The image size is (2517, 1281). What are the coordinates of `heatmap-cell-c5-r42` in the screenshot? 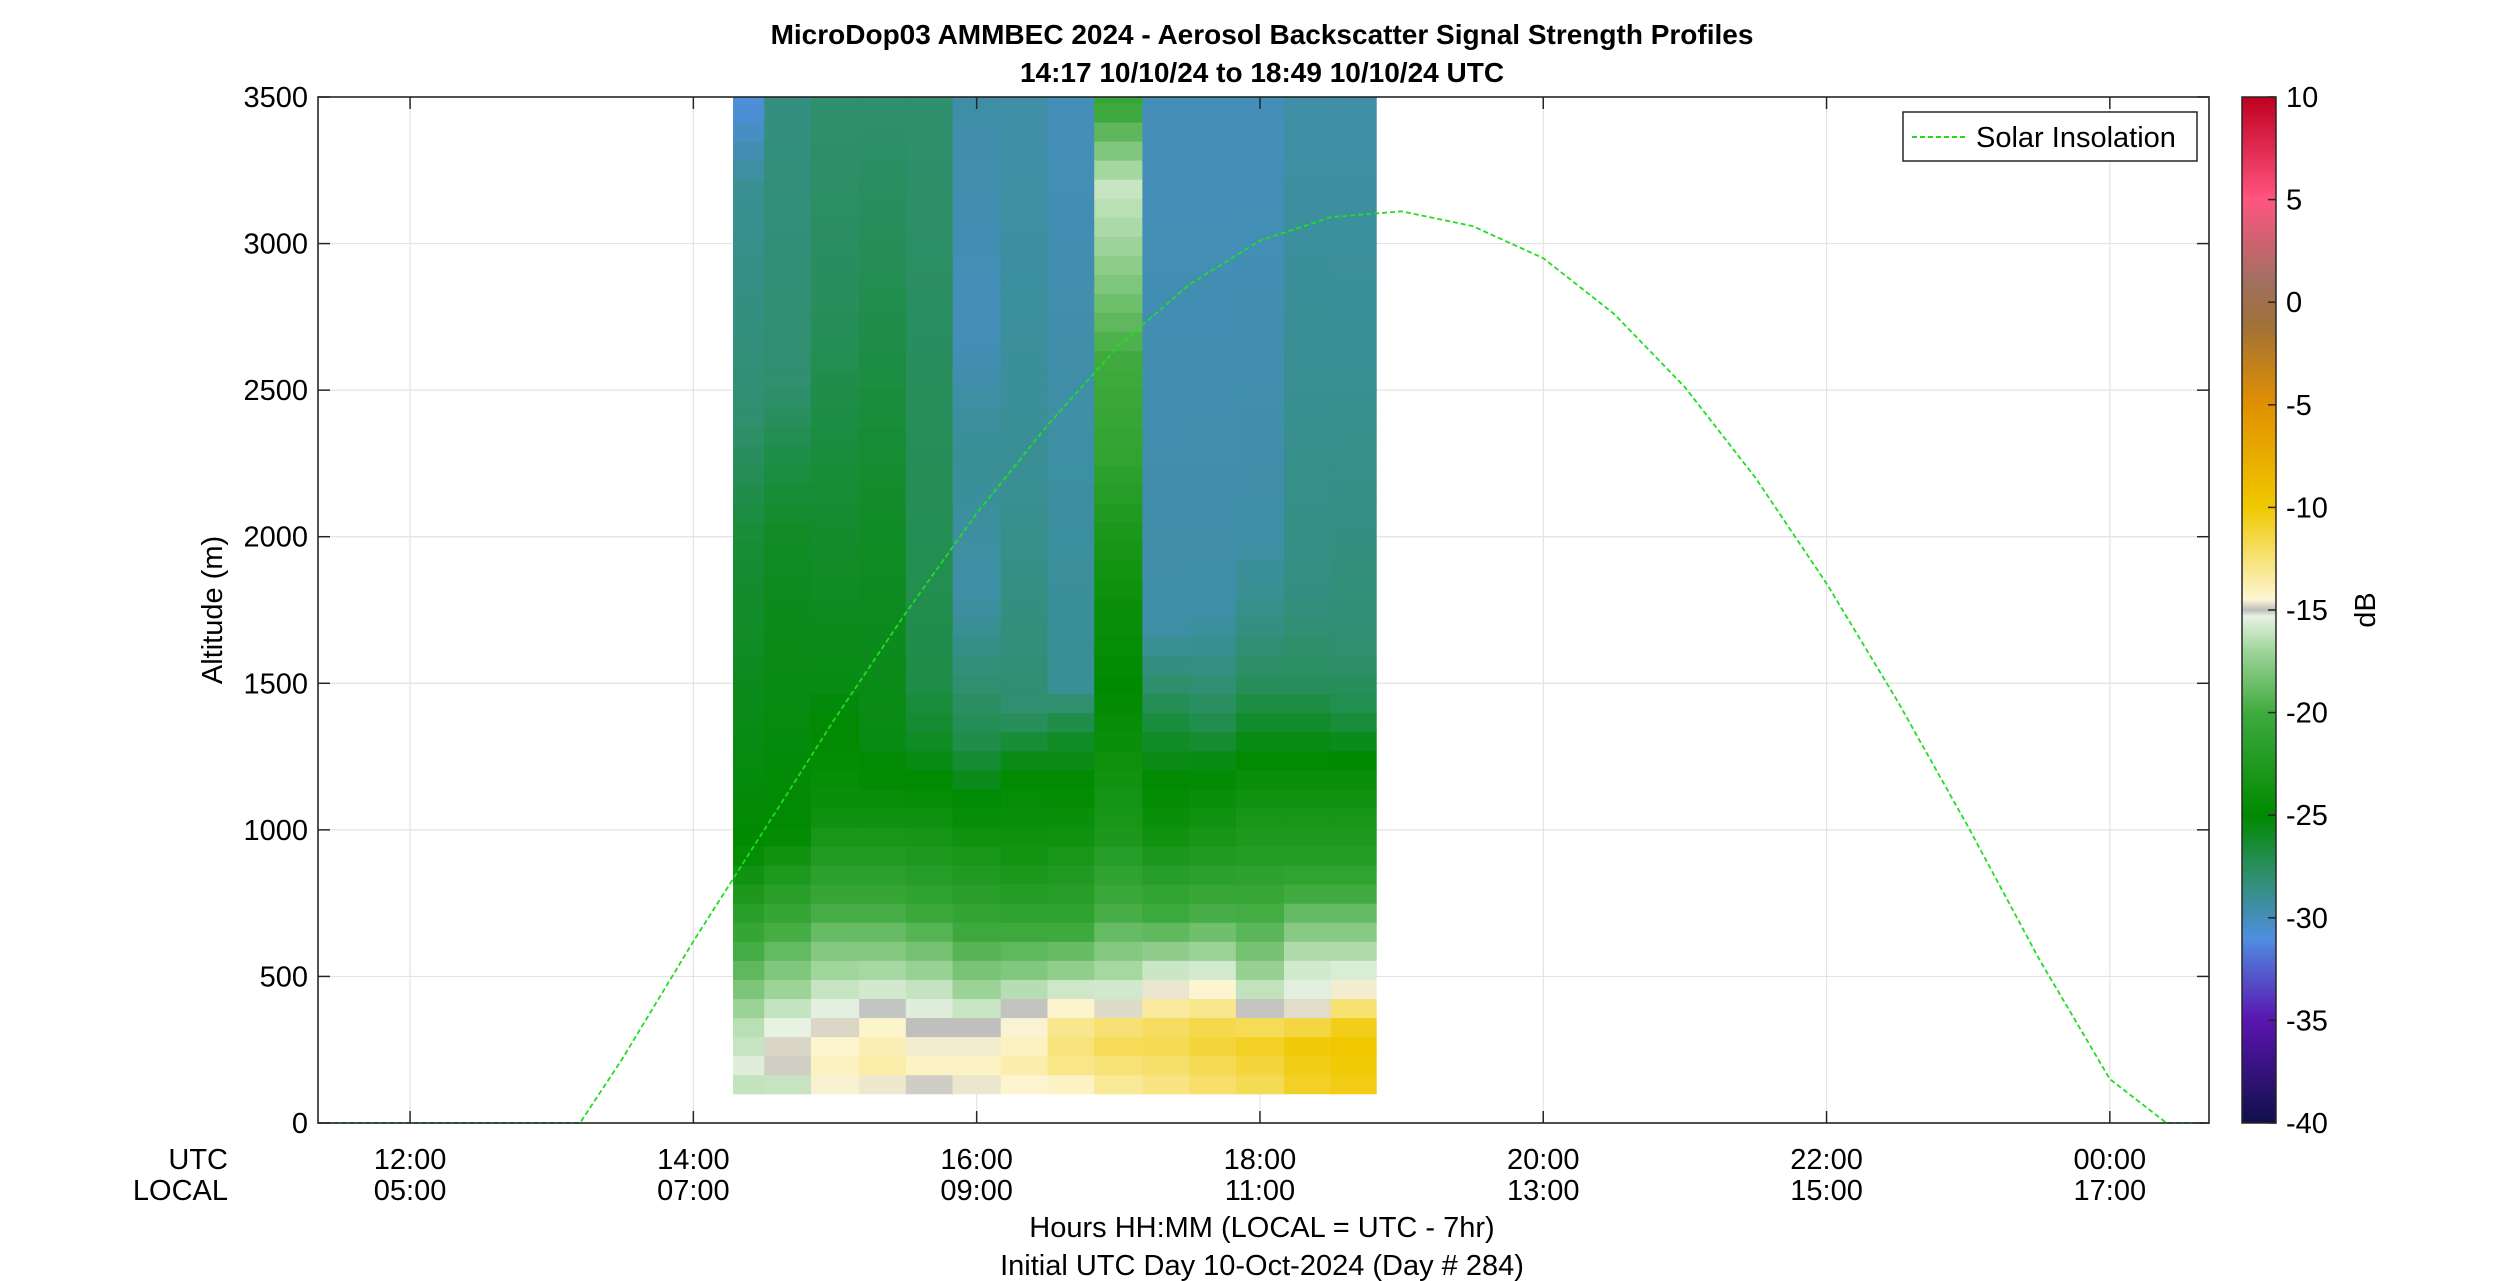 It's located at (977, 284).